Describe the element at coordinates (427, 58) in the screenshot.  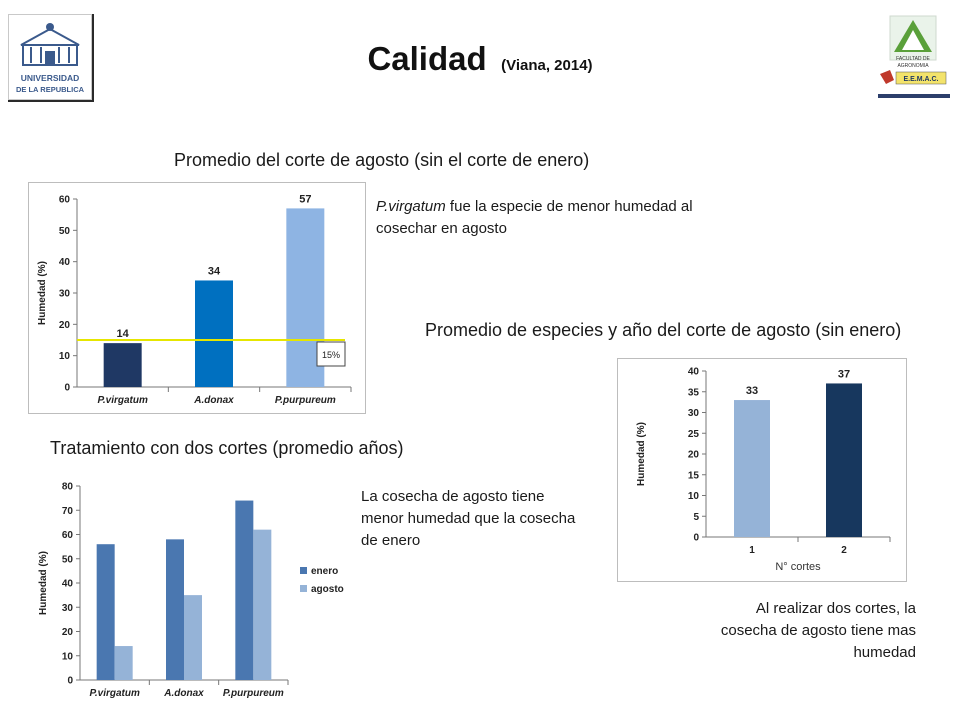
I see `title-main: Calidad` at that location.